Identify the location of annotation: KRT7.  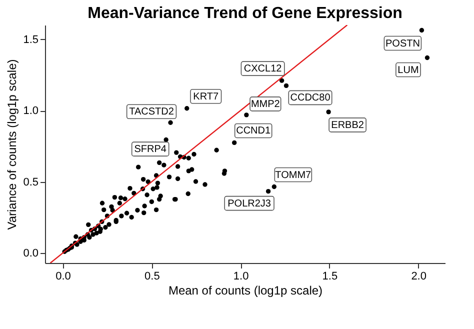
(206, 96).